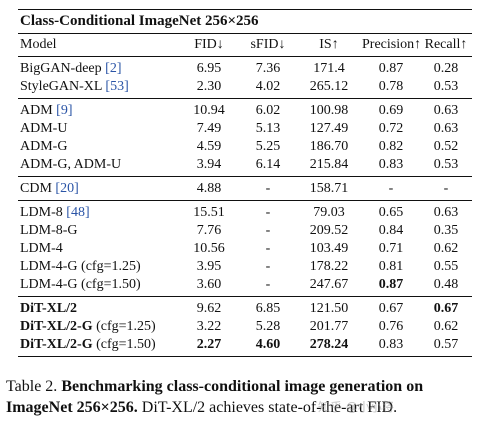 Image resolution: width=487 pixels, height=423 pixels. I want to click on sfid-cell: 4.02, so click(268, 86).